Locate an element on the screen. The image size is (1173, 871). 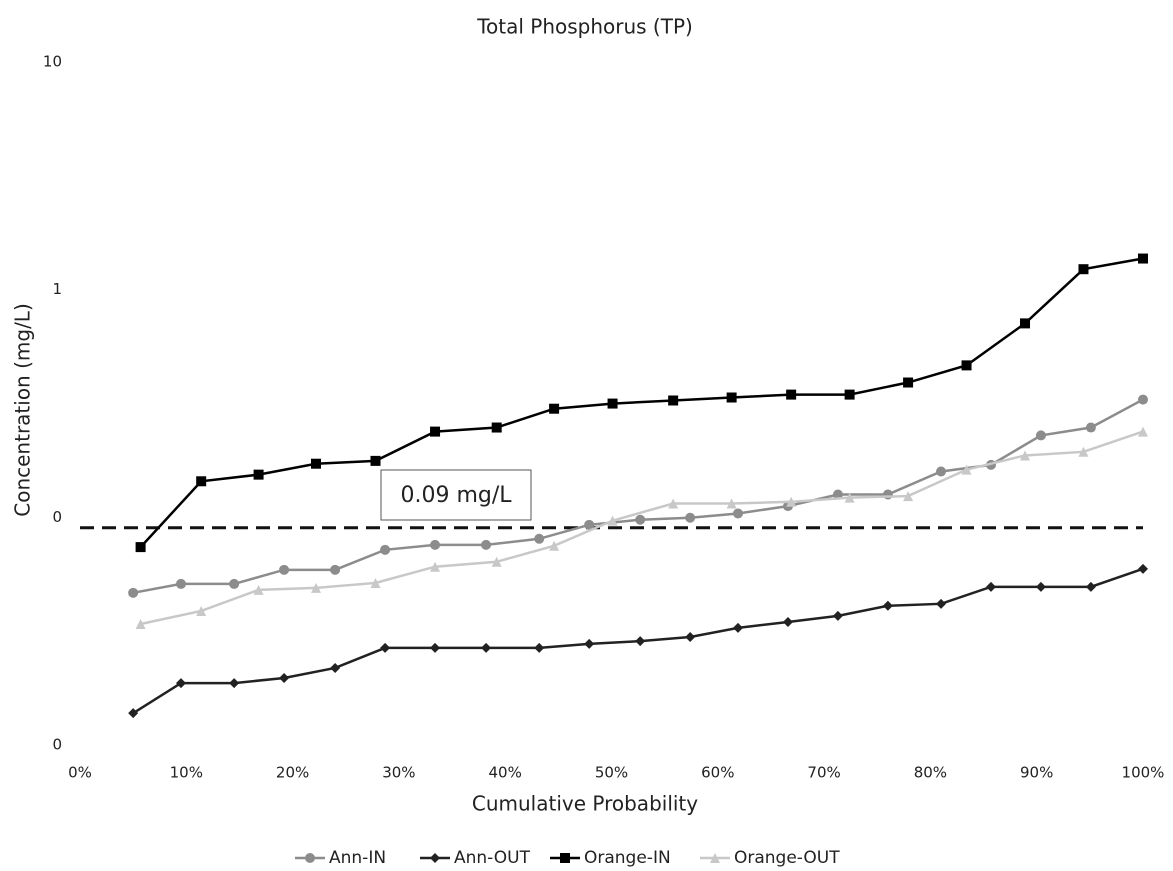
x-tick-label: 30% is located at coordinates (398, 773).